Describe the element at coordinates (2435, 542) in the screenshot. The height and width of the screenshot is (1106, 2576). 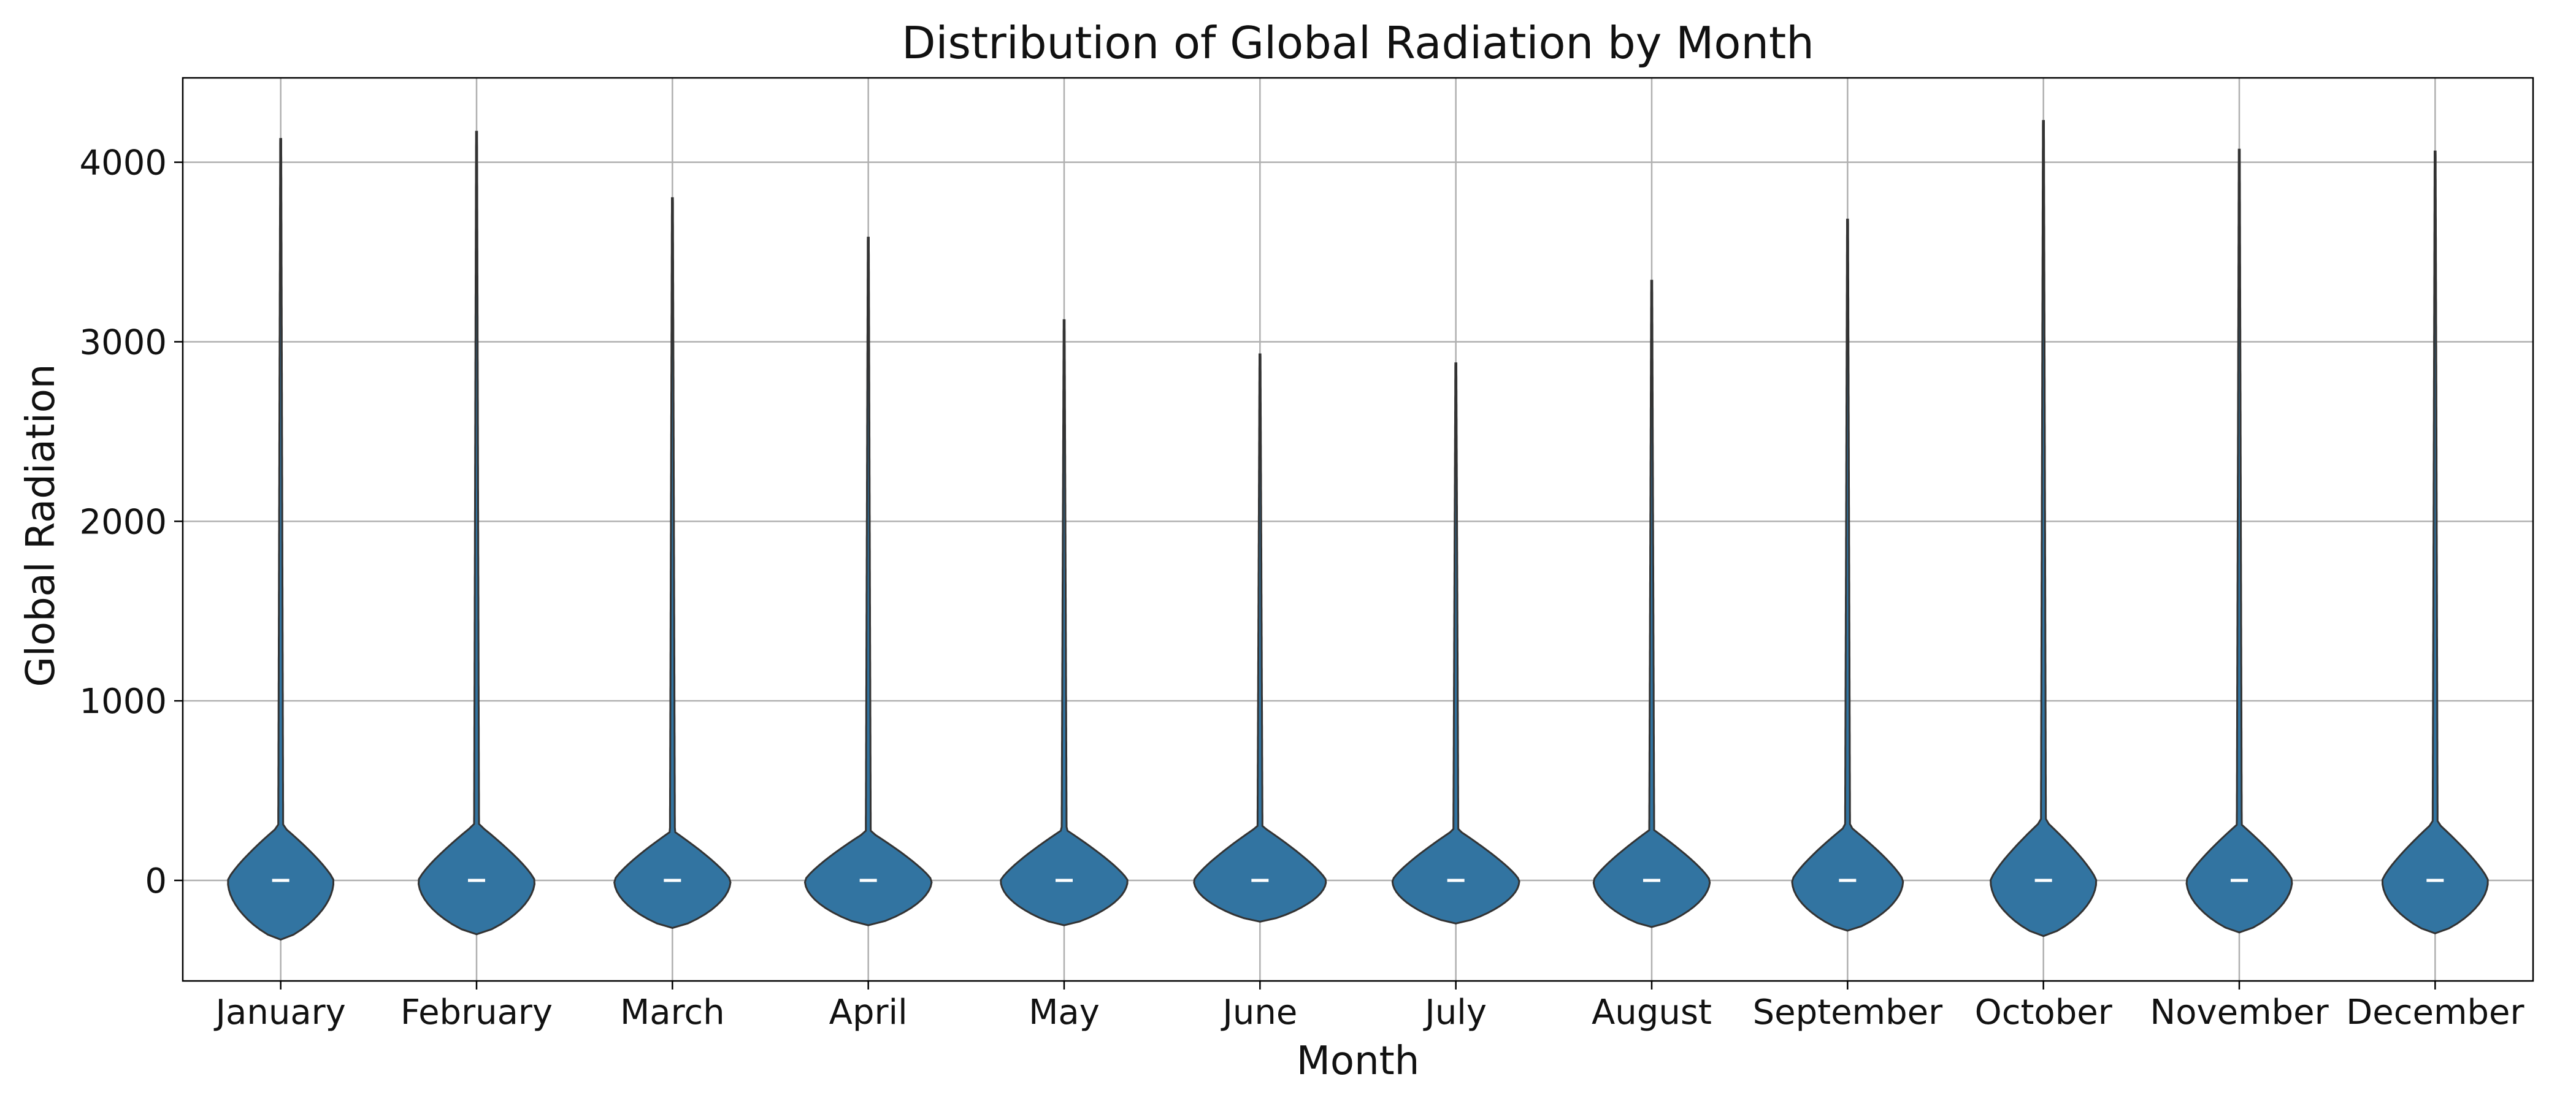
I see `violin-december` at that location.